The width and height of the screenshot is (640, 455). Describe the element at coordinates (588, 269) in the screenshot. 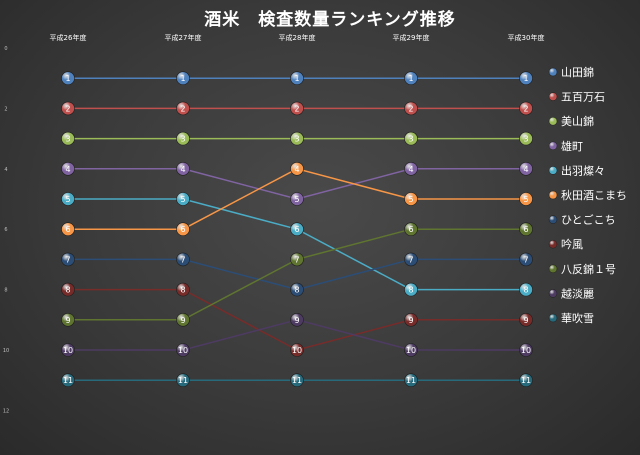

I see `legend-entry: 八反錦１号` at that location.